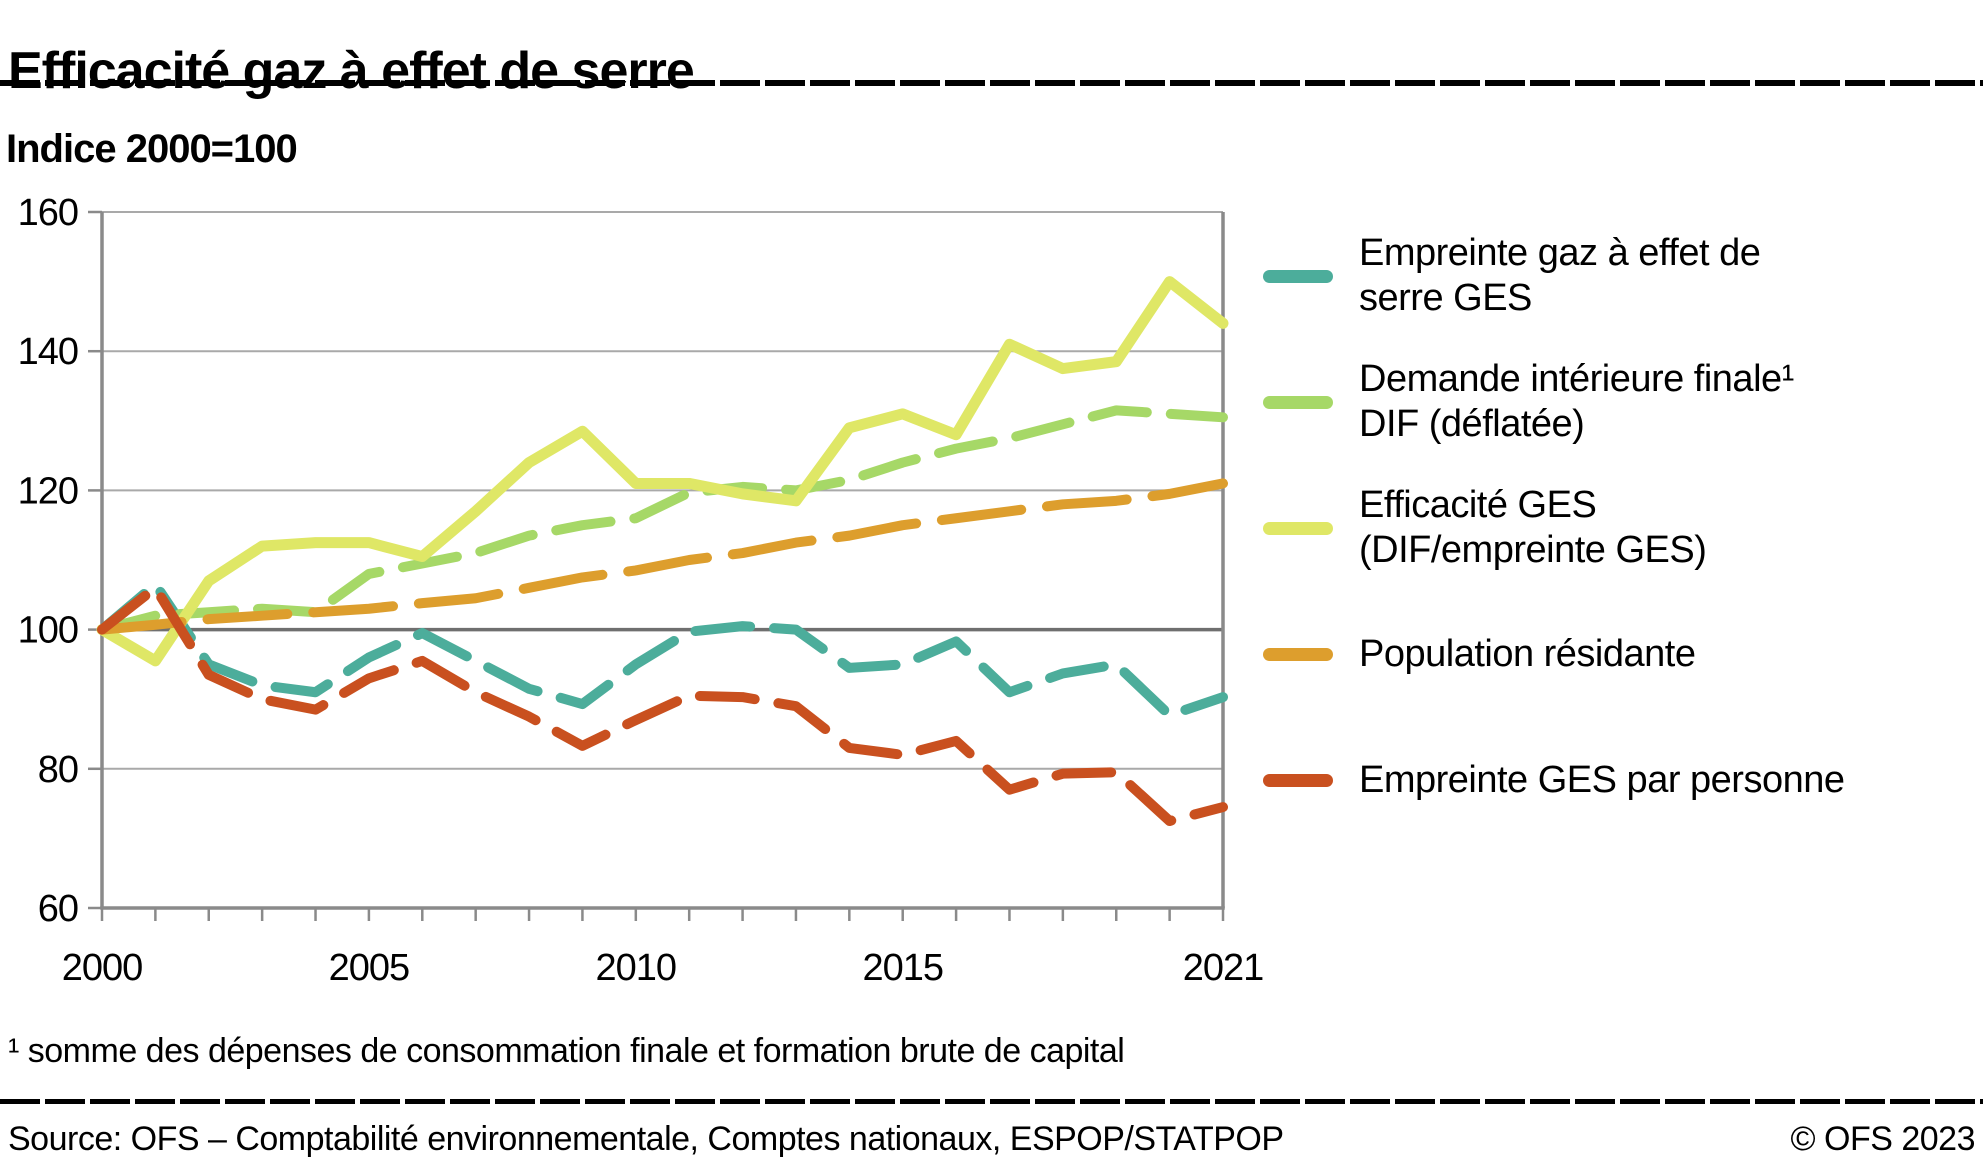 The height and width of the screenshot is (1161, 1983). What do you see at coordinates (636, 968) in the screenshot?
I see `x-axis-tick-label: 2010` at bounding box center [636, 968].